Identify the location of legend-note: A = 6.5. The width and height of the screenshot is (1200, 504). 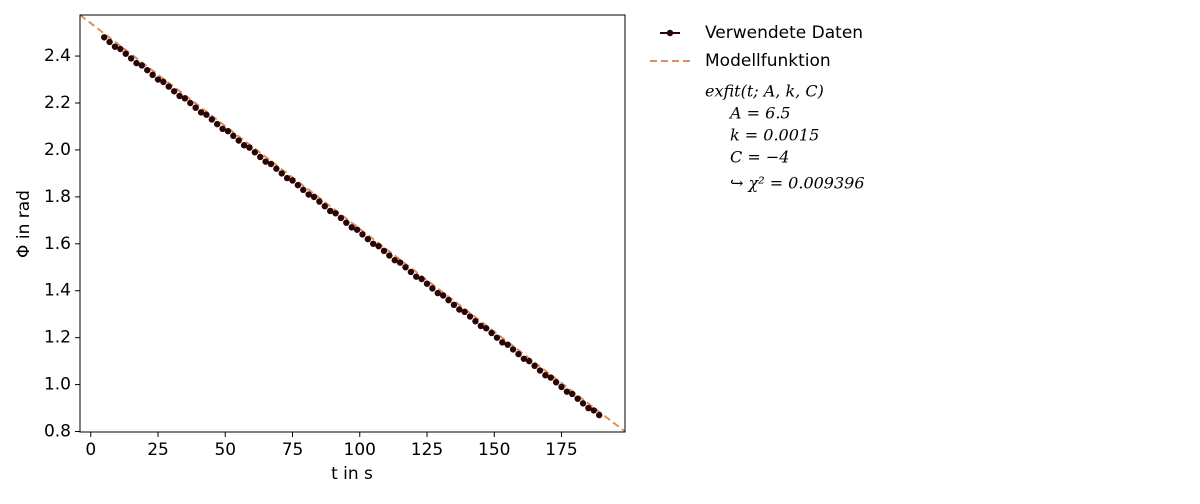
(759, 113).